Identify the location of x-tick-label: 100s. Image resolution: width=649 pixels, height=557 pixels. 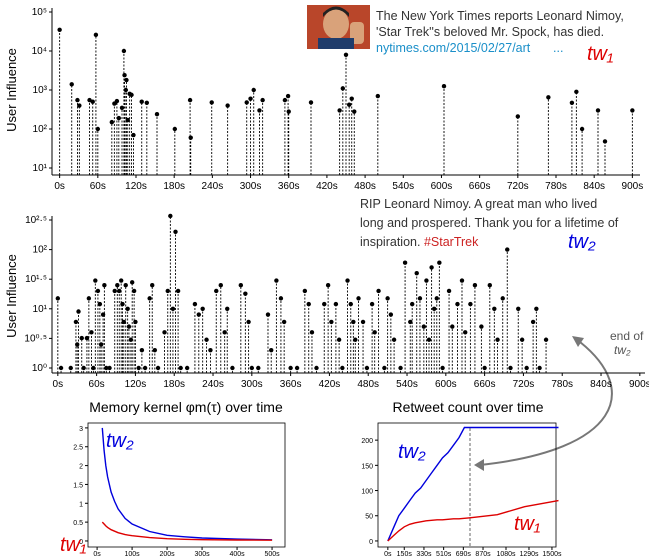
(132, 554).